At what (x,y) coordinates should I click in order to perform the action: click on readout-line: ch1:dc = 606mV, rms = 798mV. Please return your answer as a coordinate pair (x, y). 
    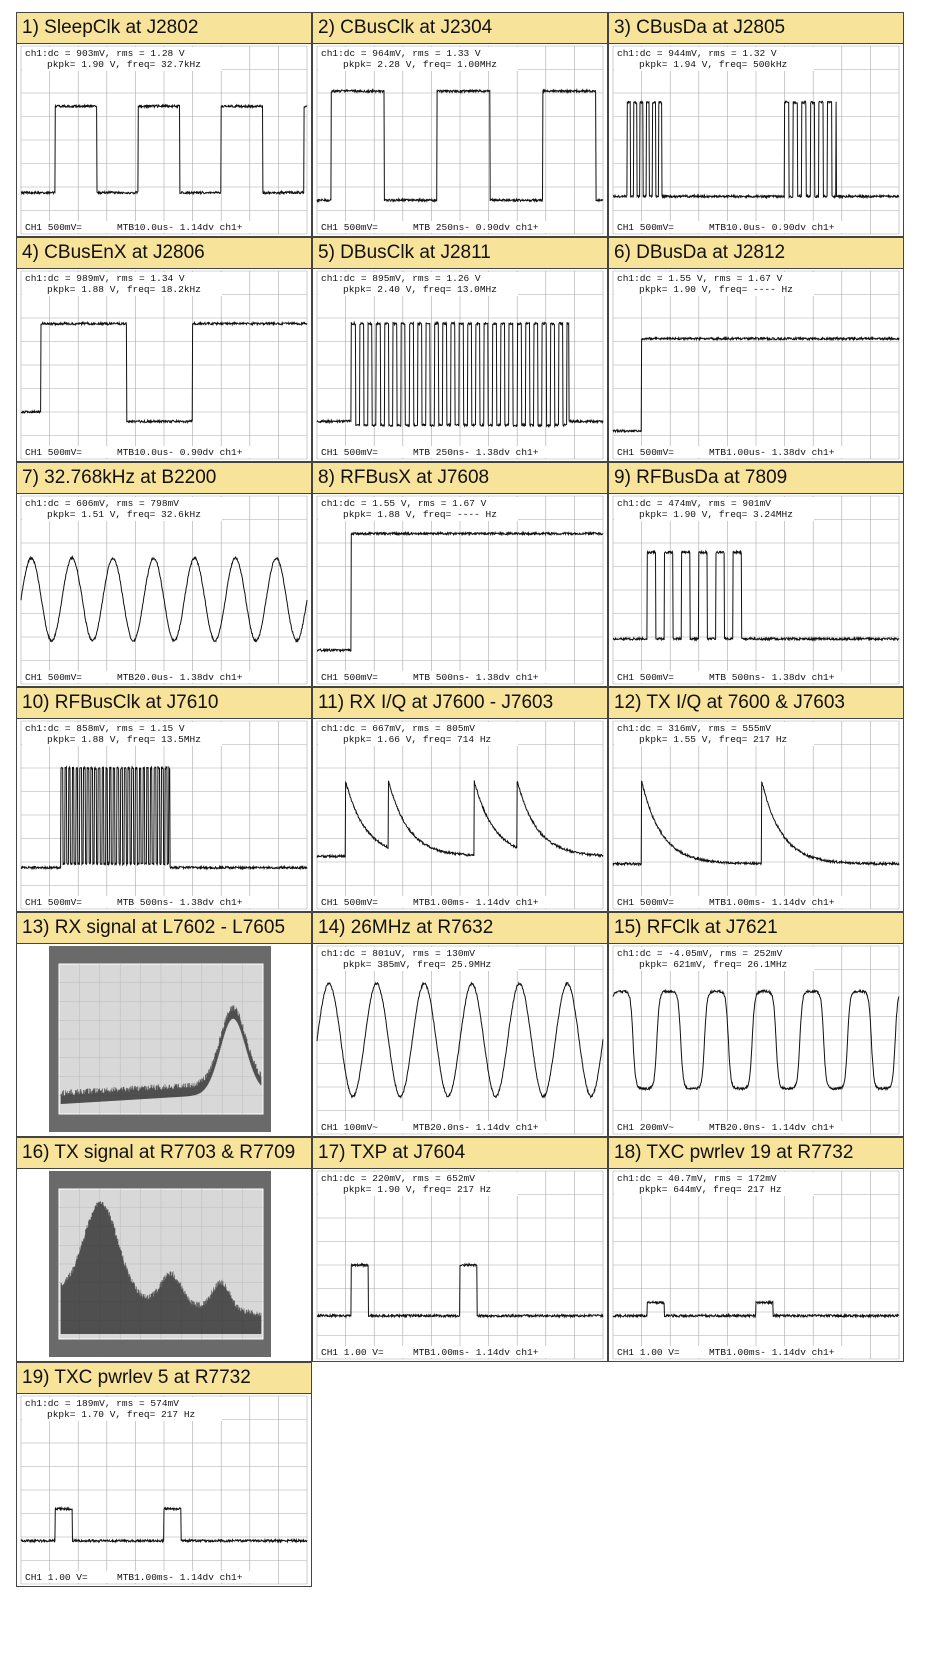
    Looking at the image, I should click on (102, 503).